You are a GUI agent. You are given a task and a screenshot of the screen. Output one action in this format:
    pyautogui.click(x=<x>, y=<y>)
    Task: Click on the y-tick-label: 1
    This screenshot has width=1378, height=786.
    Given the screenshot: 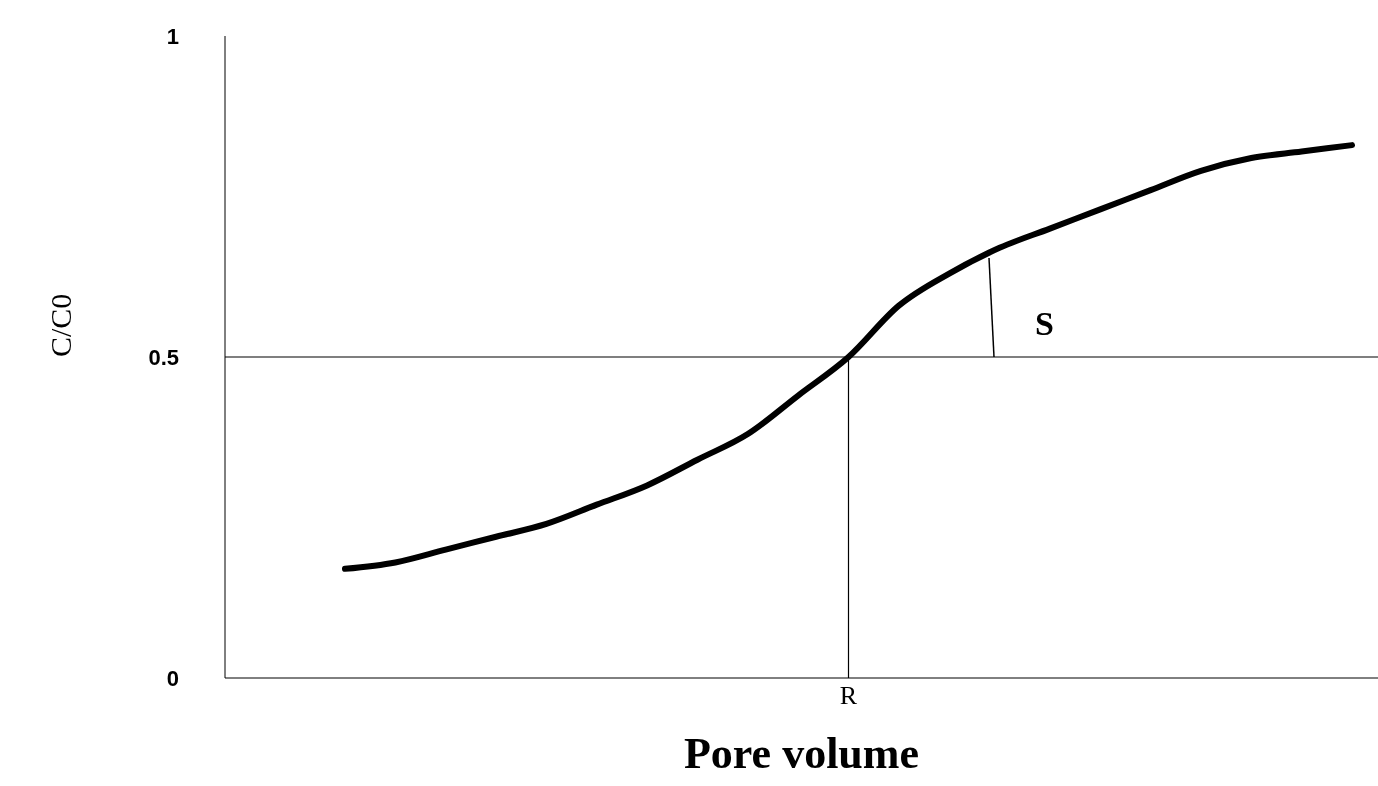 What is the action you would take?
    pyautogui.click(x=172, y=36)
    